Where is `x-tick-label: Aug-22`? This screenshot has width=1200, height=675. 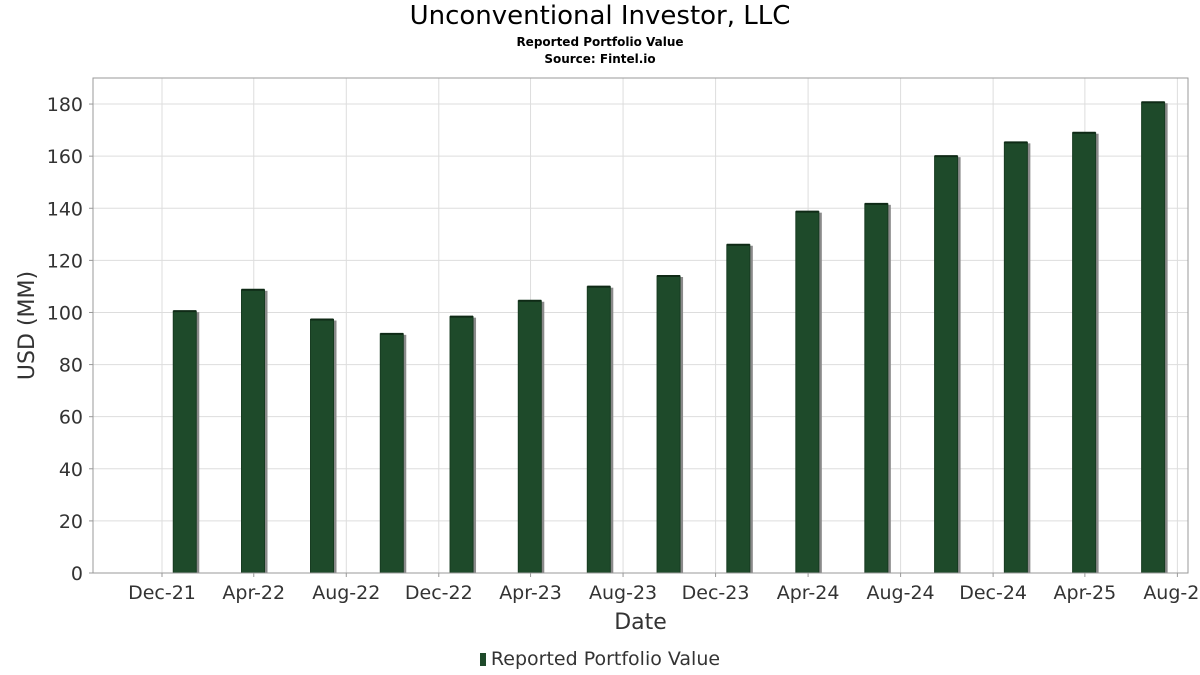 x-tick-label: Aug-22 is located at coordinates (346, 593).